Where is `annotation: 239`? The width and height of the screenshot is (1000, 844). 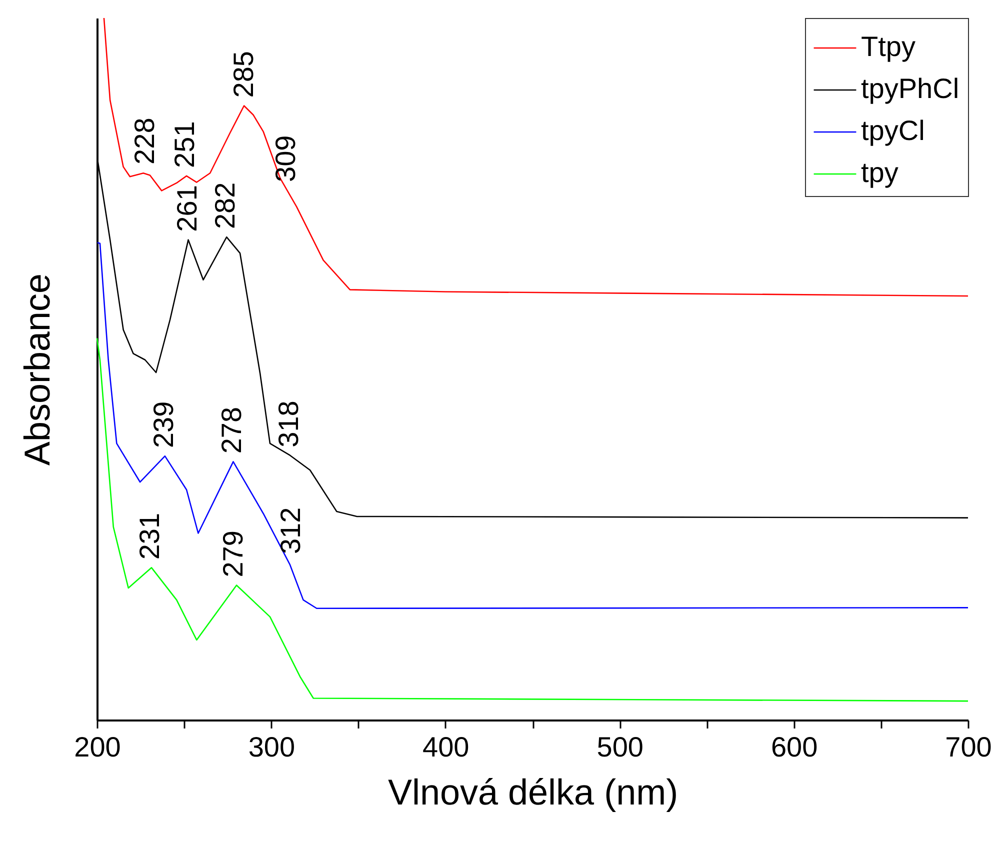
annotation: 239 is located at coordinates (163, 424).